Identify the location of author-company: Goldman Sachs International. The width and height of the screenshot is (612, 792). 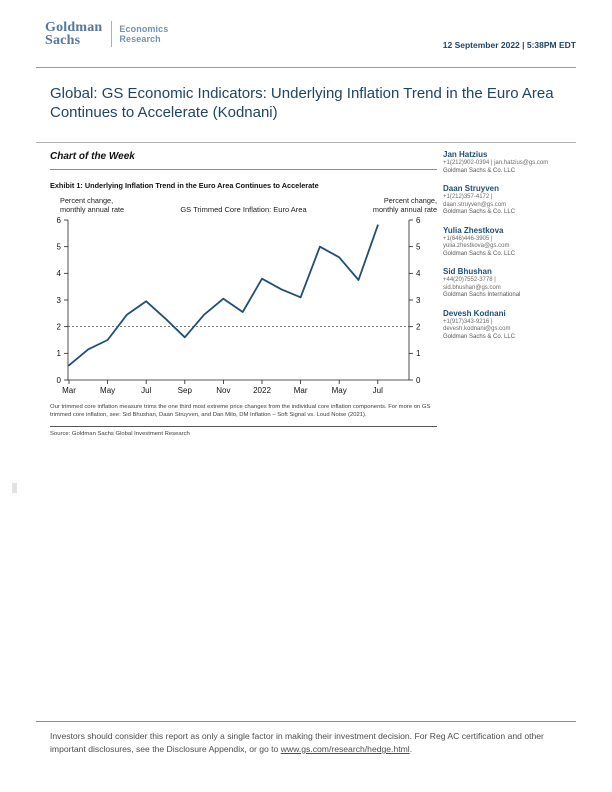
(482, 295).